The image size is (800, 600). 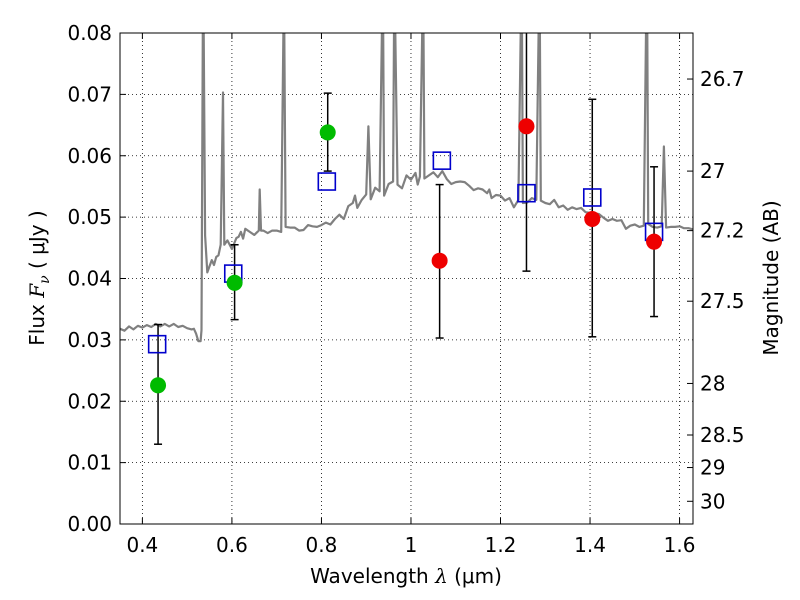 I want to click on x-tick-label: 1, so click(x=411, y=545).